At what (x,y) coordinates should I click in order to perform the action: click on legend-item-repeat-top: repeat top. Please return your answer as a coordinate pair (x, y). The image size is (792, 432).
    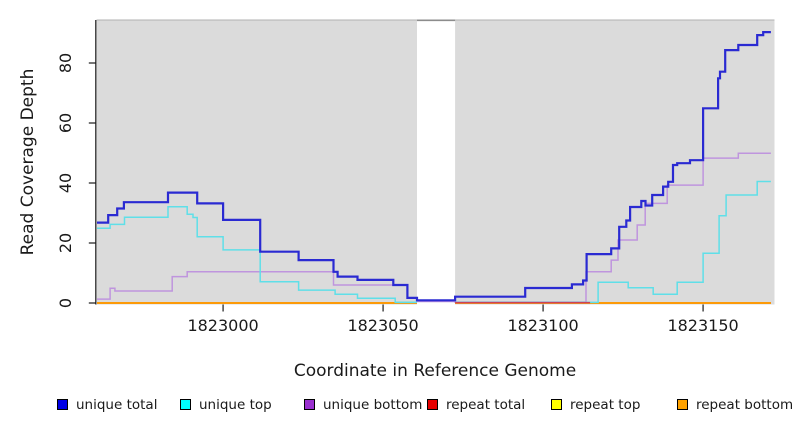
    Looking at the image, I should click on (595, 404).